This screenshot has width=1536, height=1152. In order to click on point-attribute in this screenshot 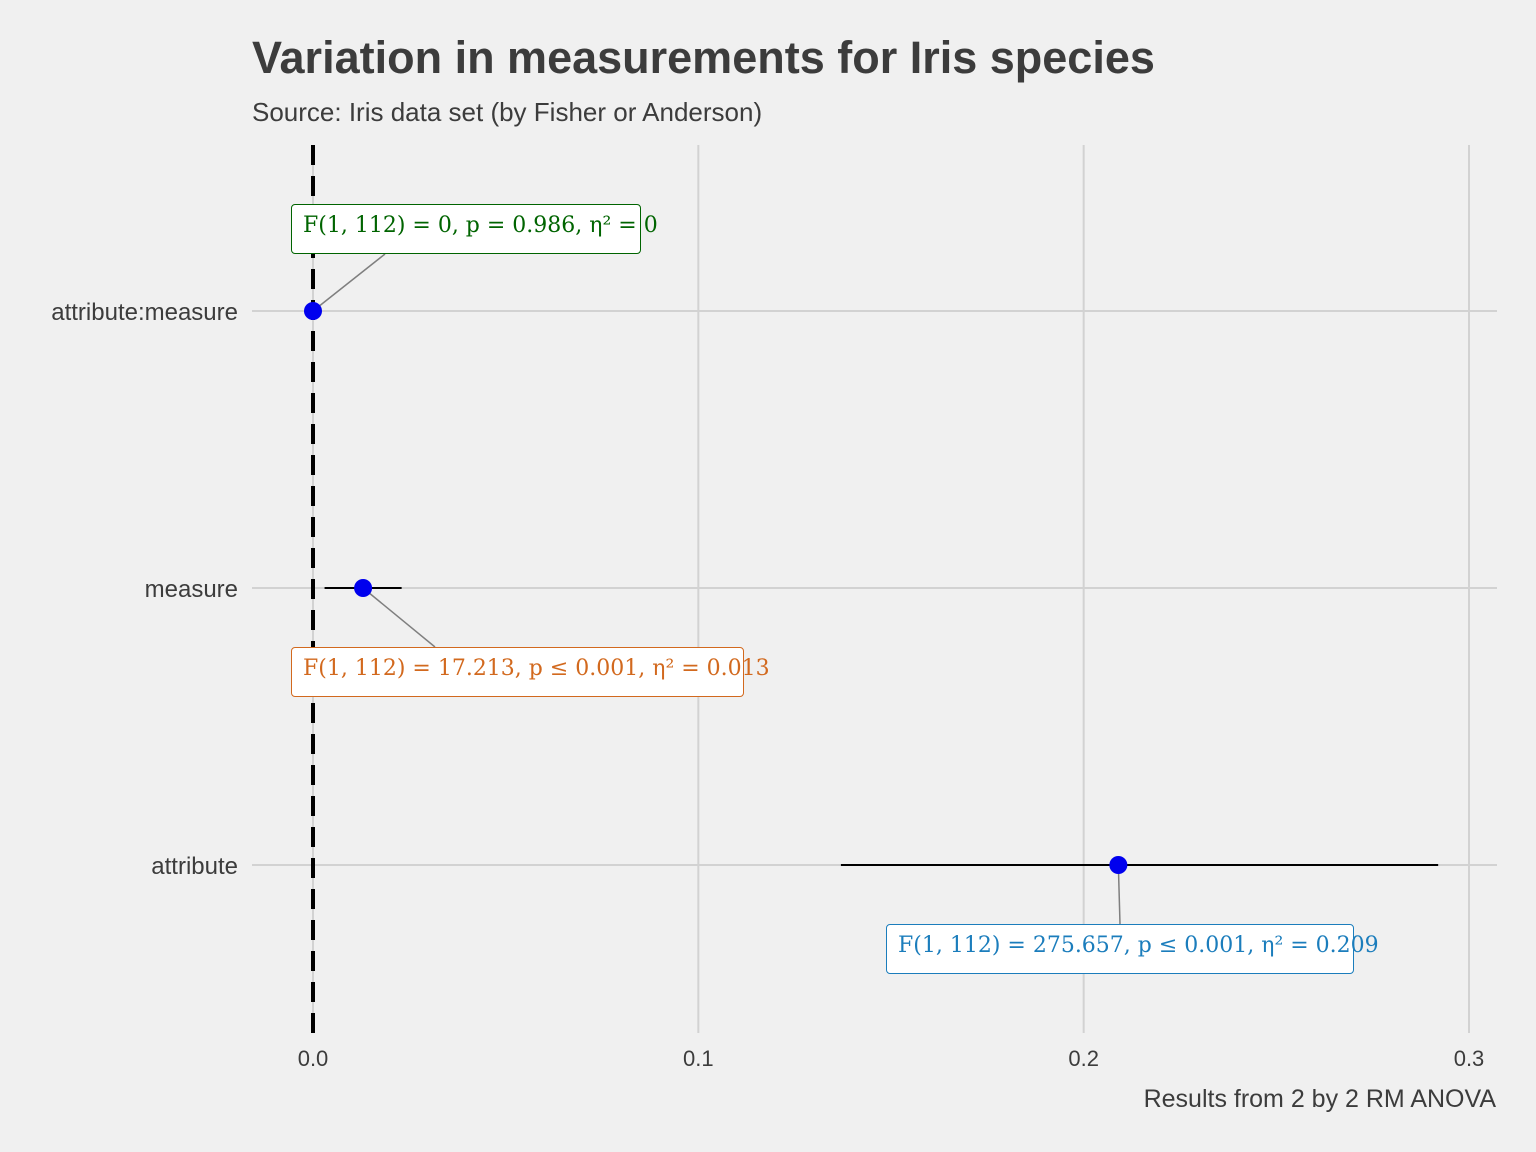, I will do `click(1118, 865)`.